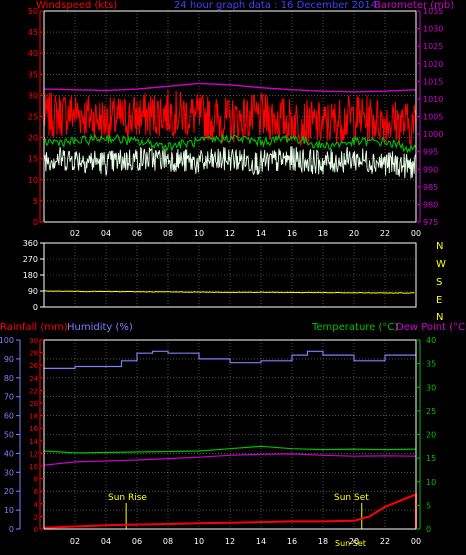  I want to click on x-tick-label-top: 06, so click(137, 233).